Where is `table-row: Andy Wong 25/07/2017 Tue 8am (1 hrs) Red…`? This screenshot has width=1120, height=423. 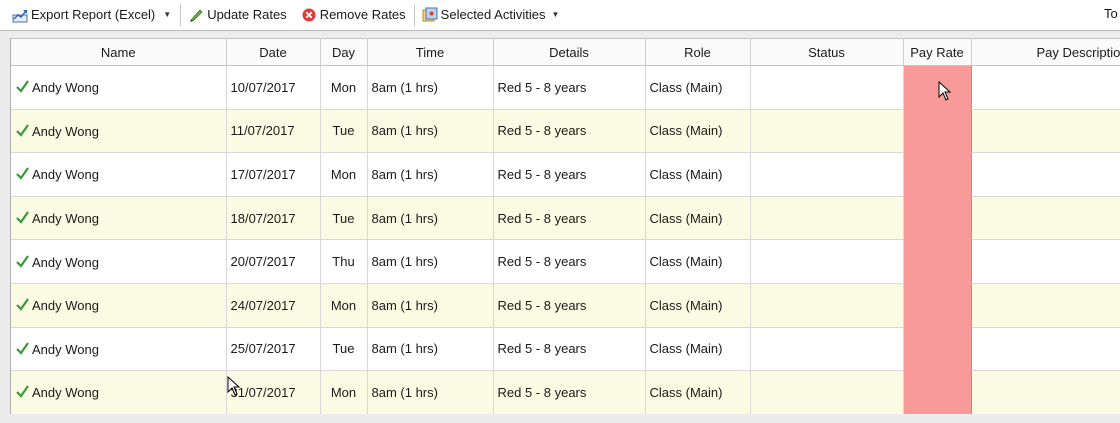 table-row: Andy Wong 25/07/2017 Tue 8am (1 hrs) Red… is located at coordinates (565, 349).